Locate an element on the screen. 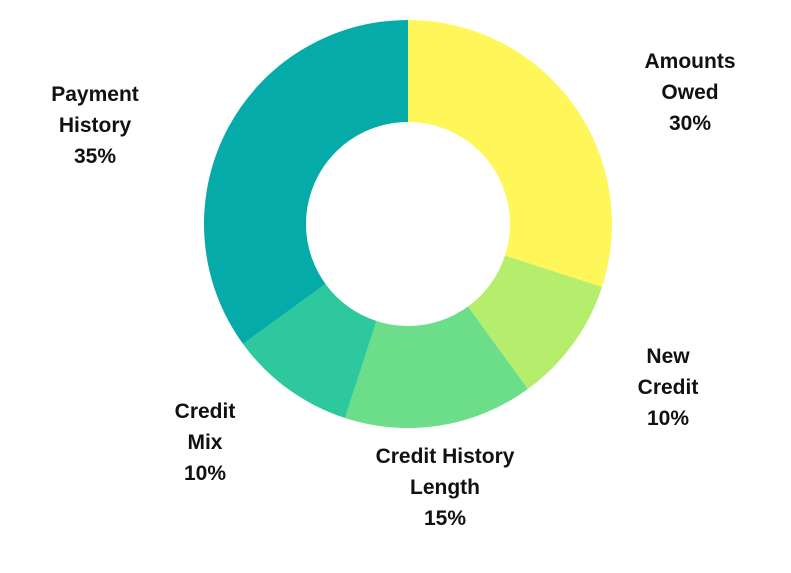 This screenshot has width=791, height=573. slice-name-line: Payment is located at coordinates (95, 94).